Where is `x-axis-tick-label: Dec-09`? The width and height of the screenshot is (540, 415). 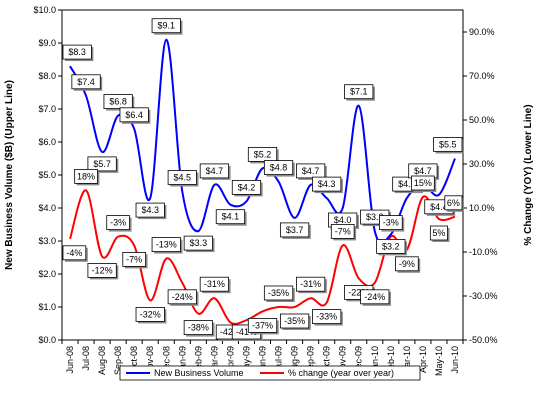 x-axis-tick-label: Dec-09 is located at coordinates (359, 360).